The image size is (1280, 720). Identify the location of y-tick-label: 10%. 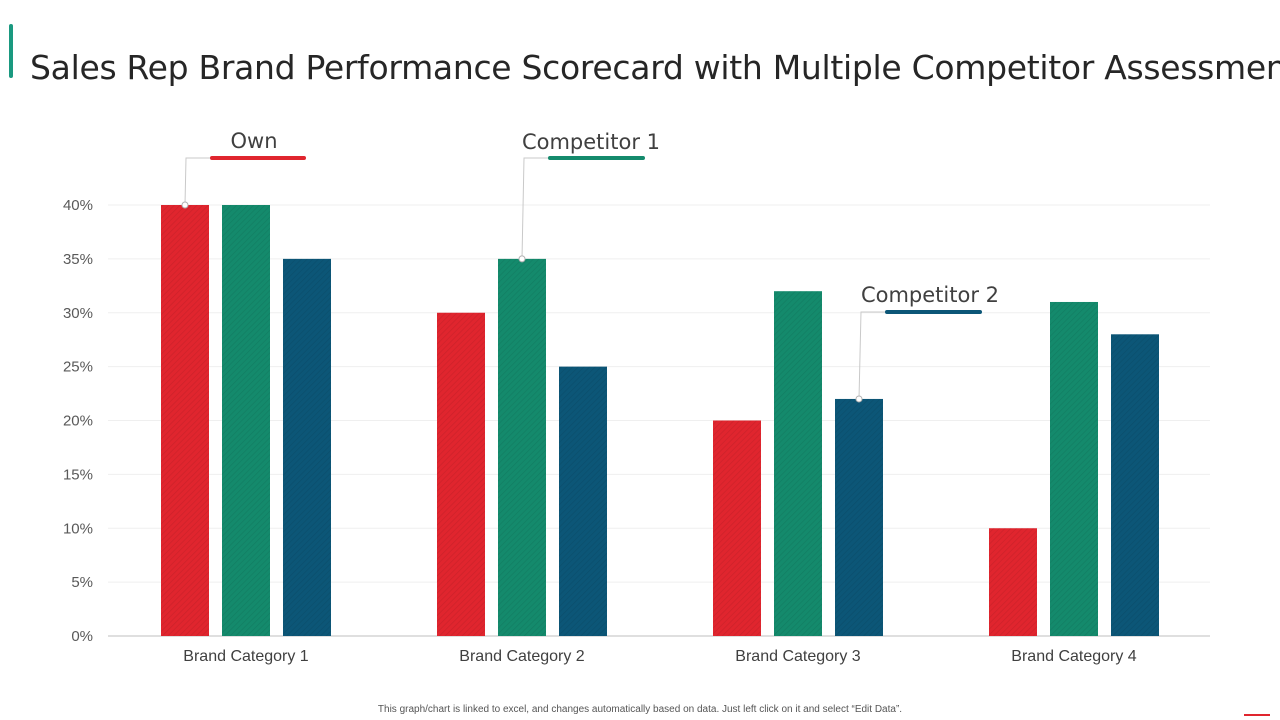
(78, 528).